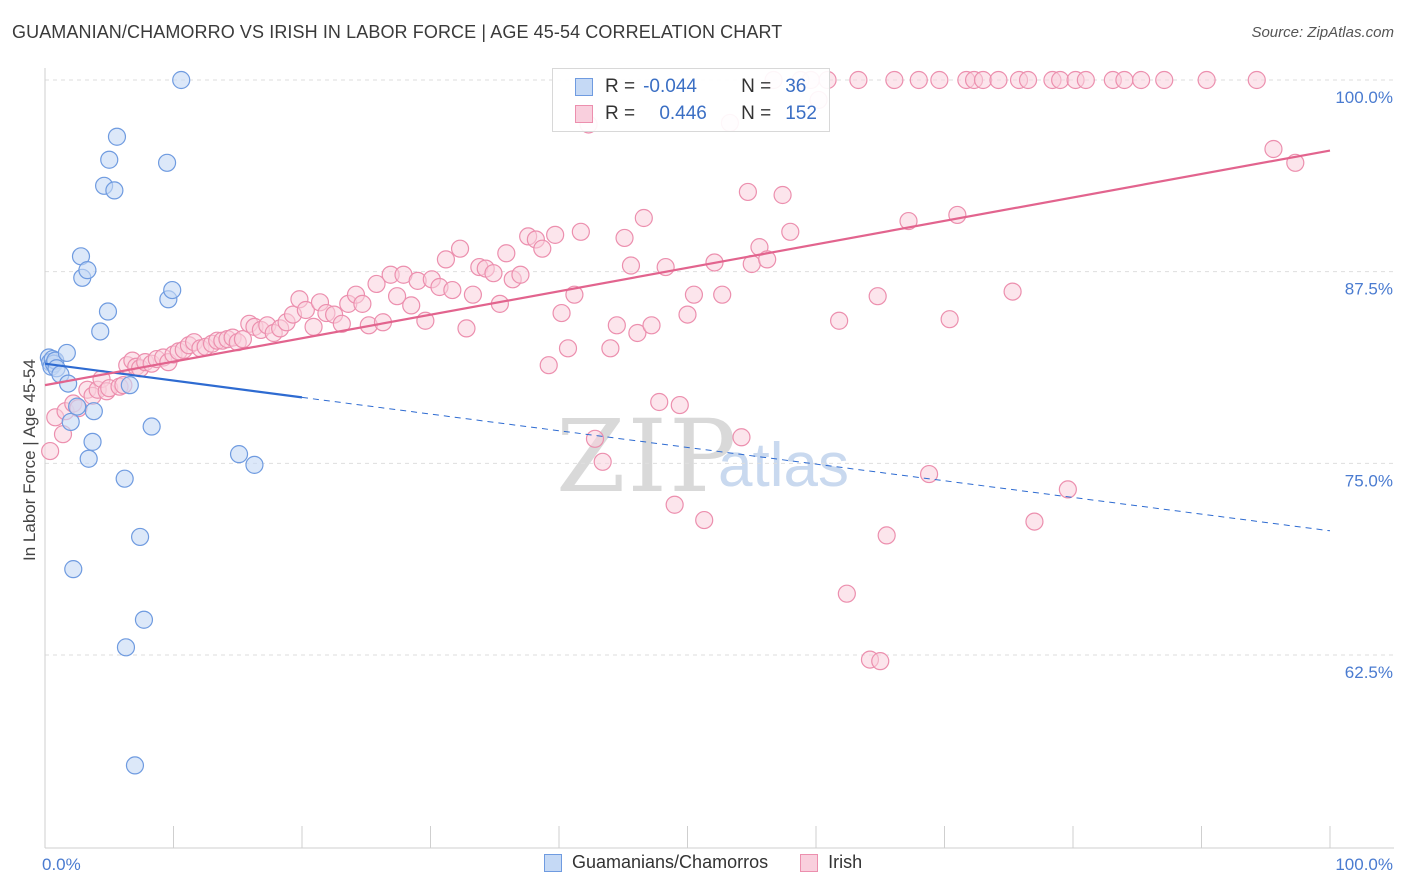 This screenshot has height=892, width=1406. Describe the element at coordinates (670, 86) in the screenshot. I see `r-value: -0.044` at that location.